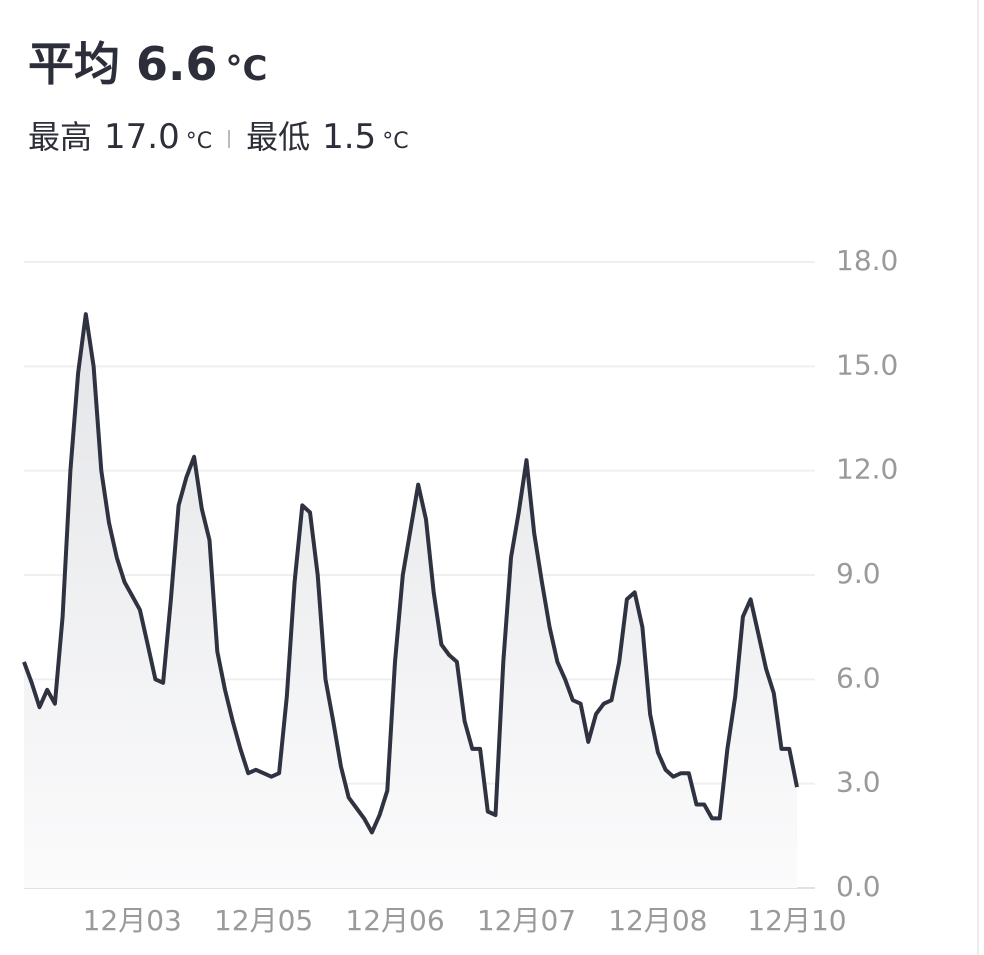  Describe the element at coordinates (867, 469) in the screenshot. I see `y-tick-label: 12.0` at that location.